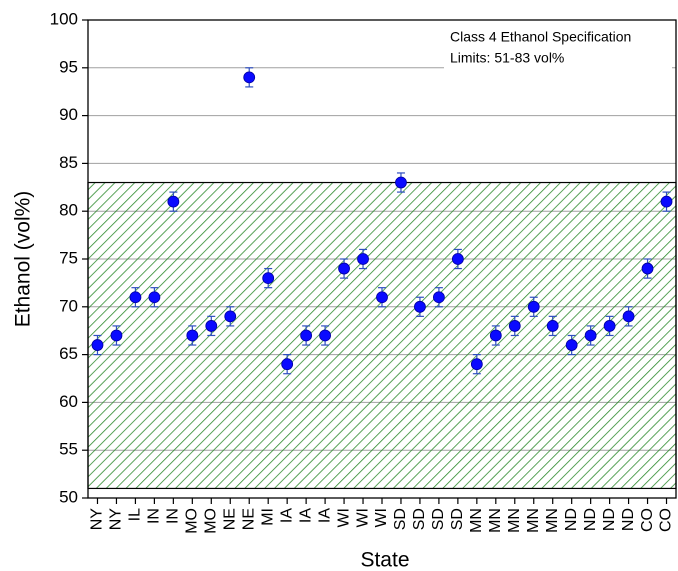 This screenshot has height=571, width=678. Describe the element at coordinates (558, 48) in the screenshot. I see `annotation-box` at that location.